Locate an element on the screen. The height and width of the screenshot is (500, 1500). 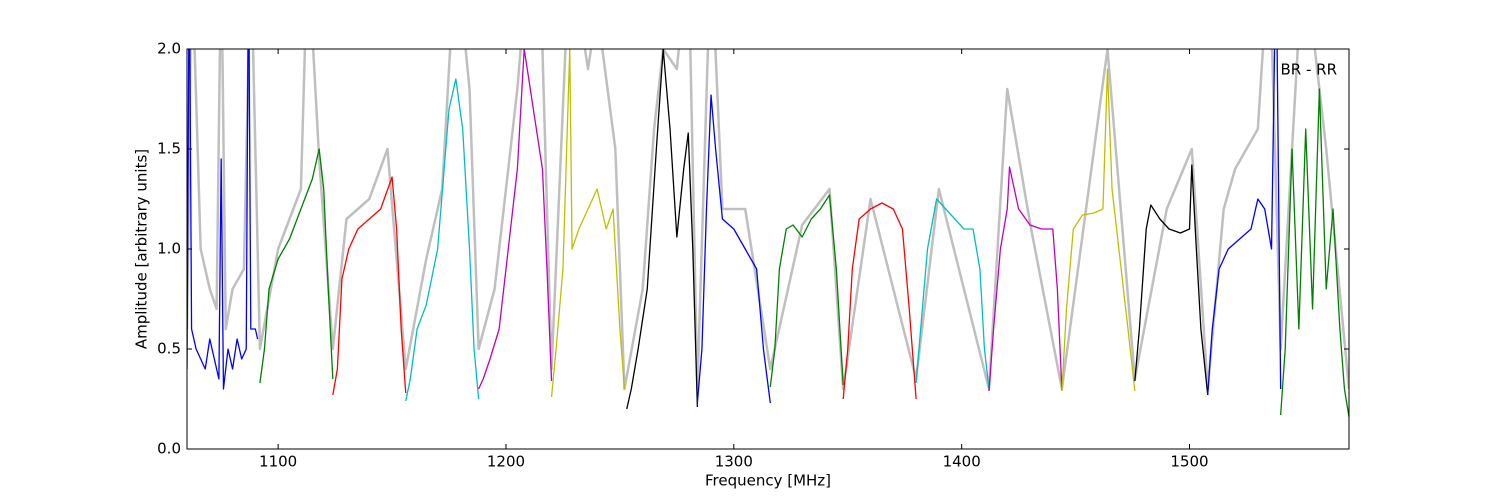
y-tick-label: 1.0 is located at coordinates (169, 249).